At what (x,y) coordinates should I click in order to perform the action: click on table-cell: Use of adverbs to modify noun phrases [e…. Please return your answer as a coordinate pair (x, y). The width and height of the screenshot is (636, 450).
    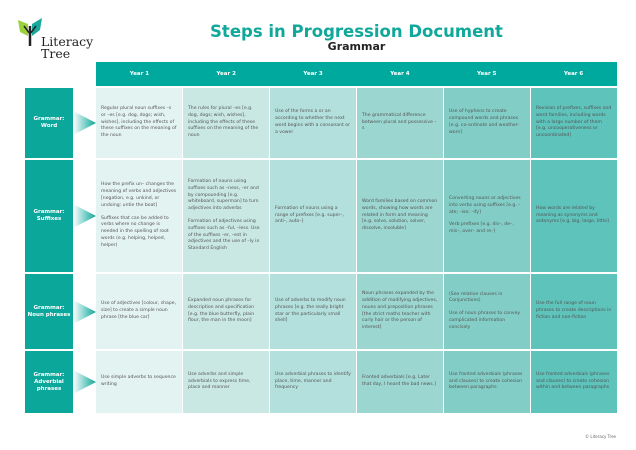
    Looking at the image, I should click on (313, 311).